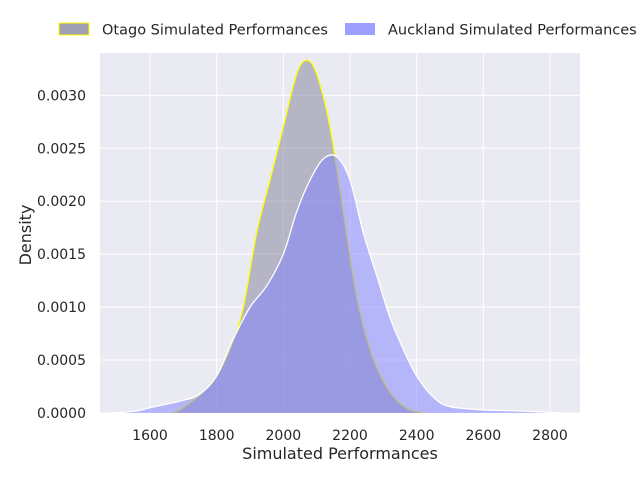 This screenshot has width=640, height=480. What do you see at coordinates (217, 436) in the screenshot?
I see `x-tick-label: 1800` at bounding box center [217, 436].